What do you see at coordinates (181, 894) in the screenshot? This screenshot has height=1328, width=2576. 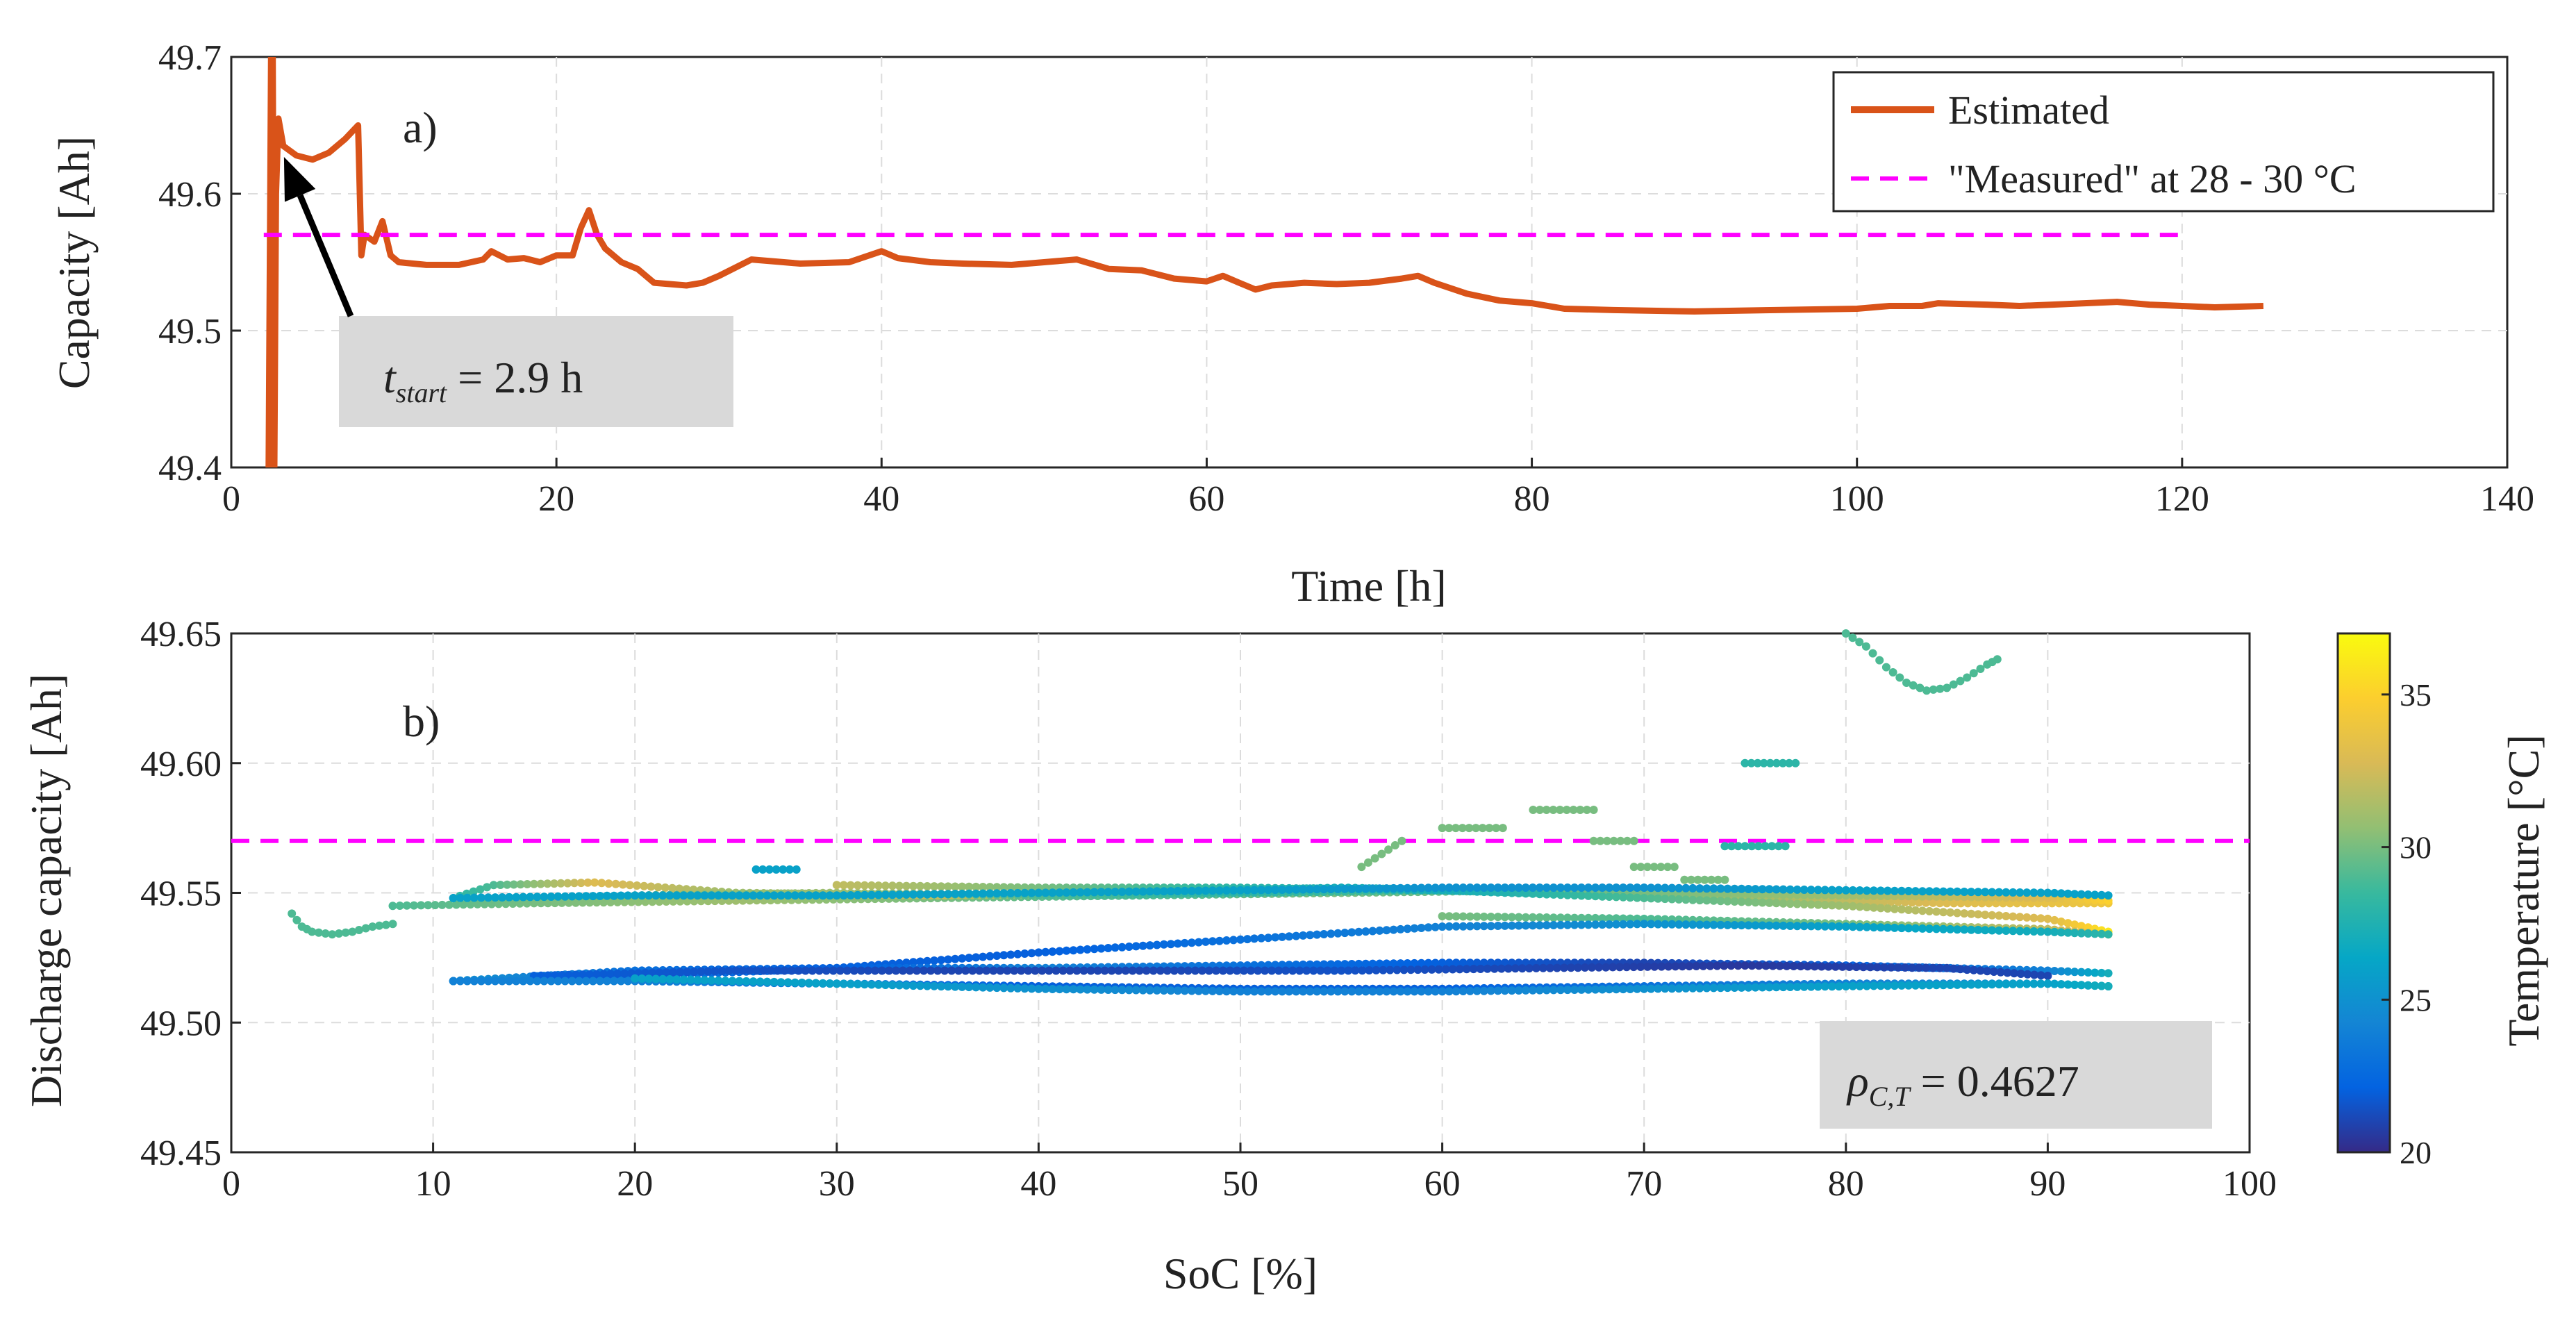 I see `panel-b-ytick-label: 49.55` at bounding box center [181, 894].